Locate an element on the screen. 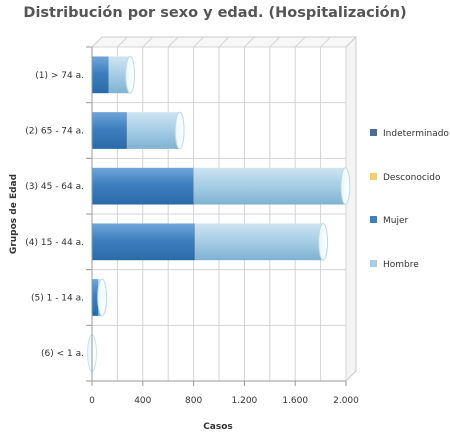 The image size is (450, 444). legend-label: Desconocido is located at coordinates (412, 178).